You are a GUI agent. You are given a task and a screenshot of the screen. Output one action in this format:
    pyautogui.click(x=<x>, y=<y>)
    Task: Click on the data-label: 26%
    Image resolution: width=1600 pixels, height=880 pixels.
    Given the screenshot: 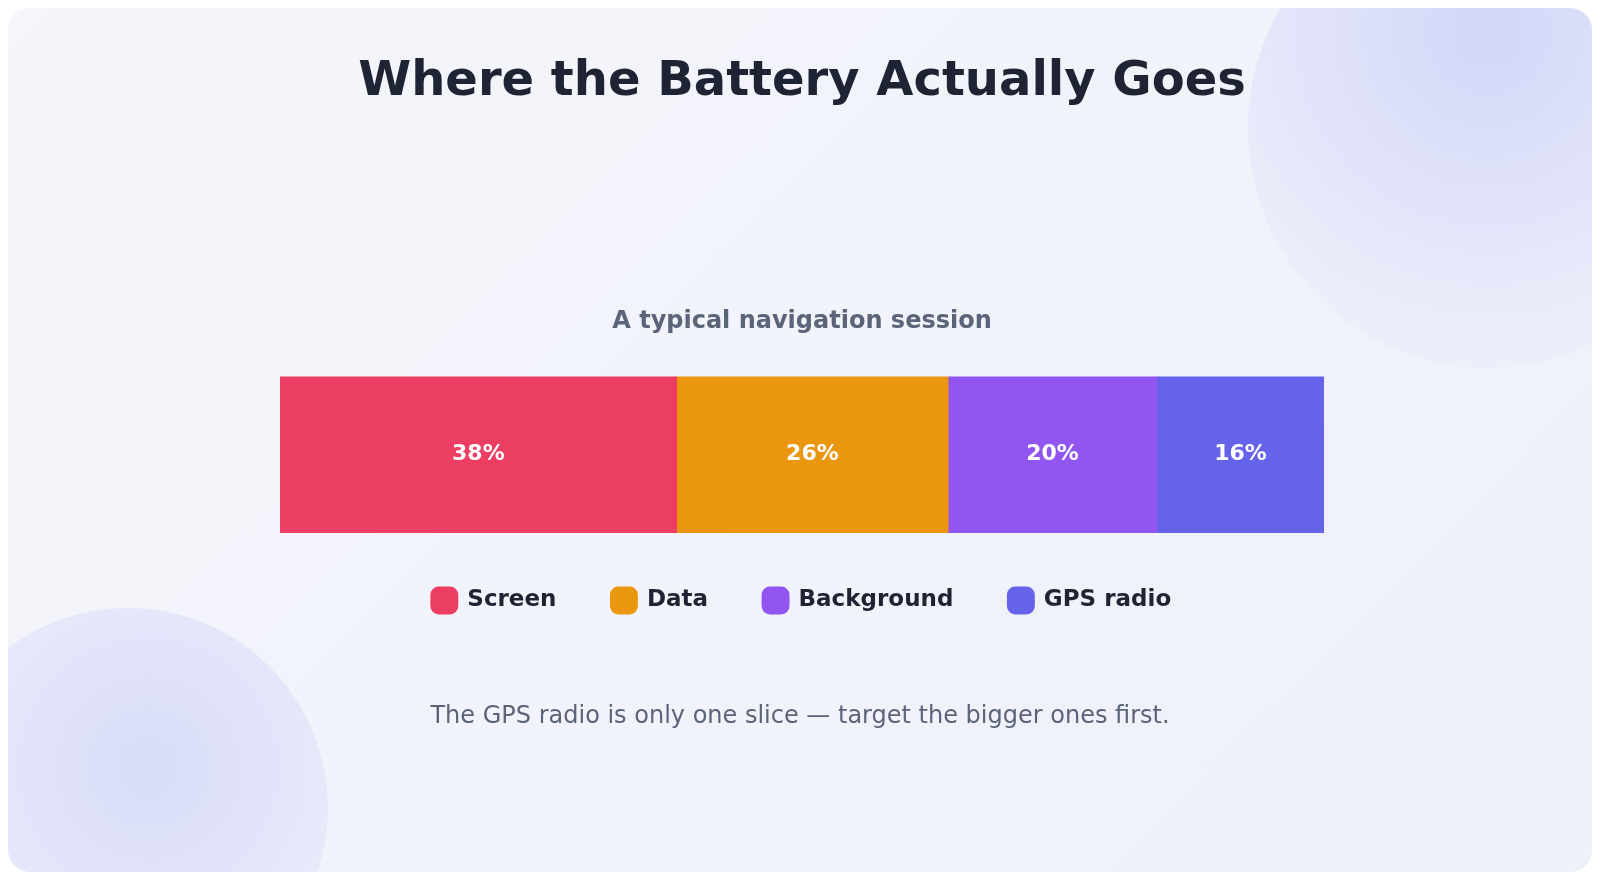 What is the action you would take?
    pyautogui.click(x=812, y=453)
    